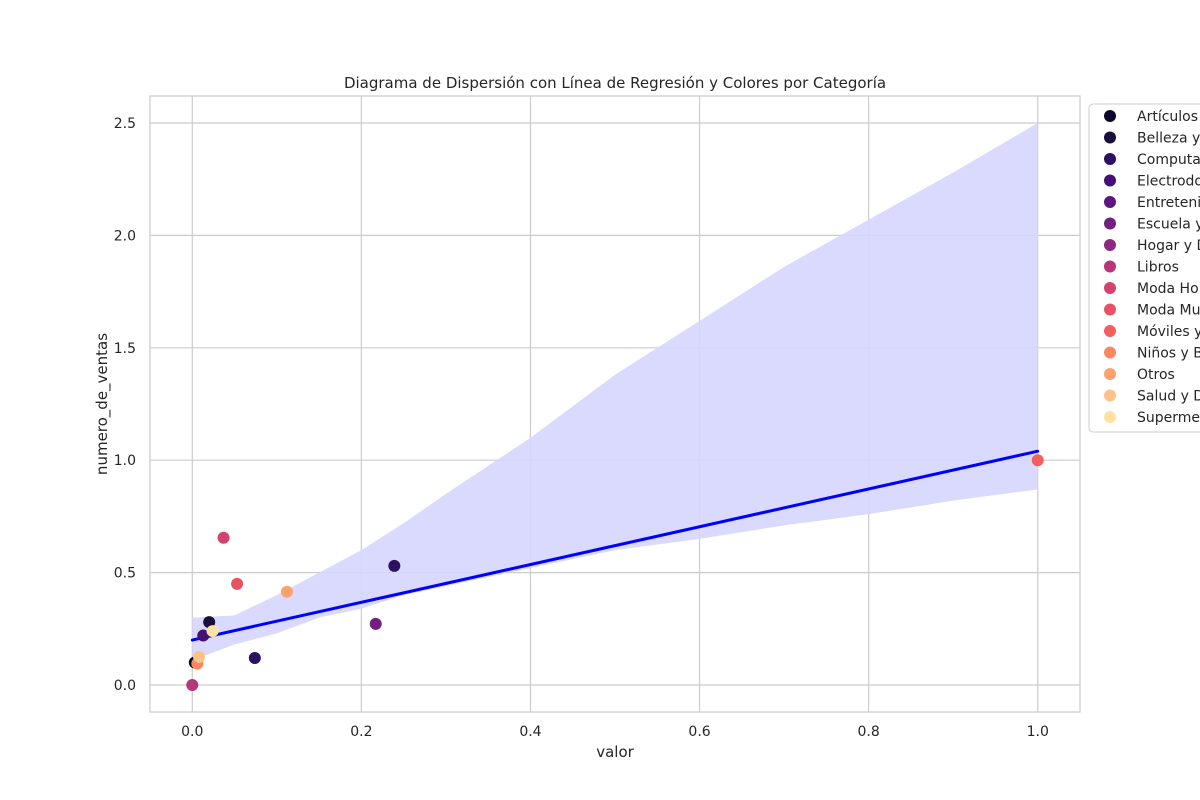 This screenshot has width=1200, height=800. I want to click on x-axis-label: valor, so click(615, 752).